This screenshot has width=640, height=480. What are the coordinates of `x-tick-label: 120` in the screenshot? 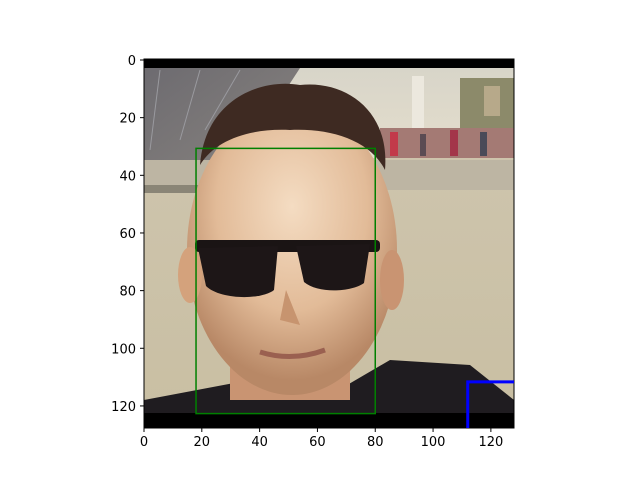 It's located at (490, 442).